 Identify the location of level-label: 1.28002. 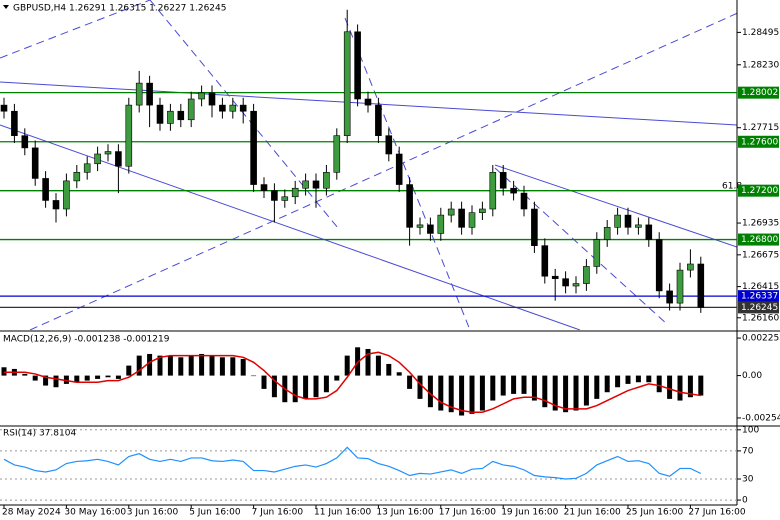
(759, 93).